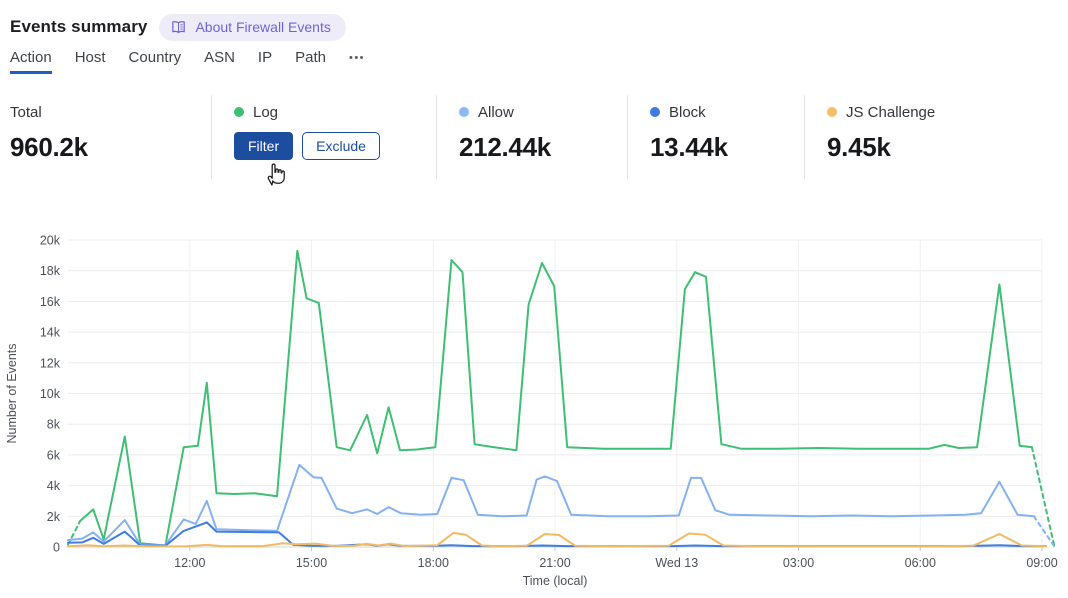 The image size is (1068, 598). I want to click on log-legend-dot, so click(239, 112).